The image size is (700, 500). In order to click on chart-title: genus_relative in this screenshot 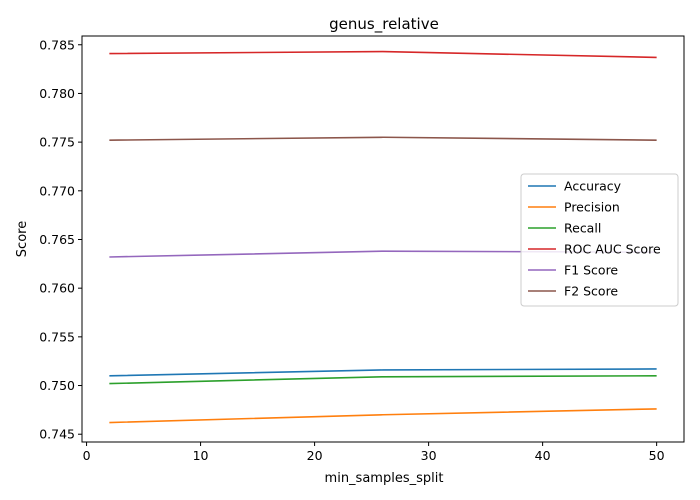, I will do `click(384, 24)`.